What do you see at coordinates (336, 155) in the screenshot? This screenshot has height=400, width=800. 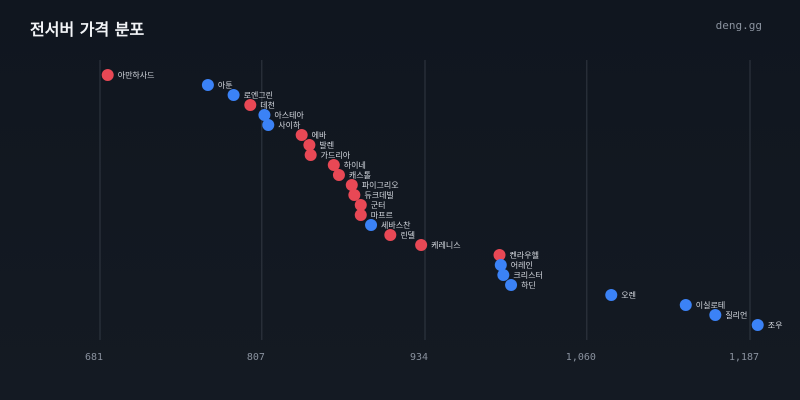 I see `point-label: 가드리아` at bounding box center [336, 155].